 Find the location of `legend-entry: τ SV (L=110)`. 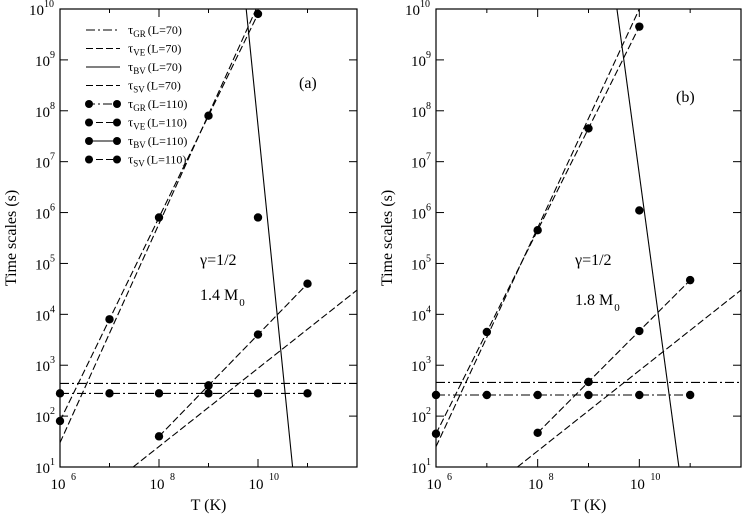

legend-entry: τ SV (L=110) is located at coordinates (135, 160).